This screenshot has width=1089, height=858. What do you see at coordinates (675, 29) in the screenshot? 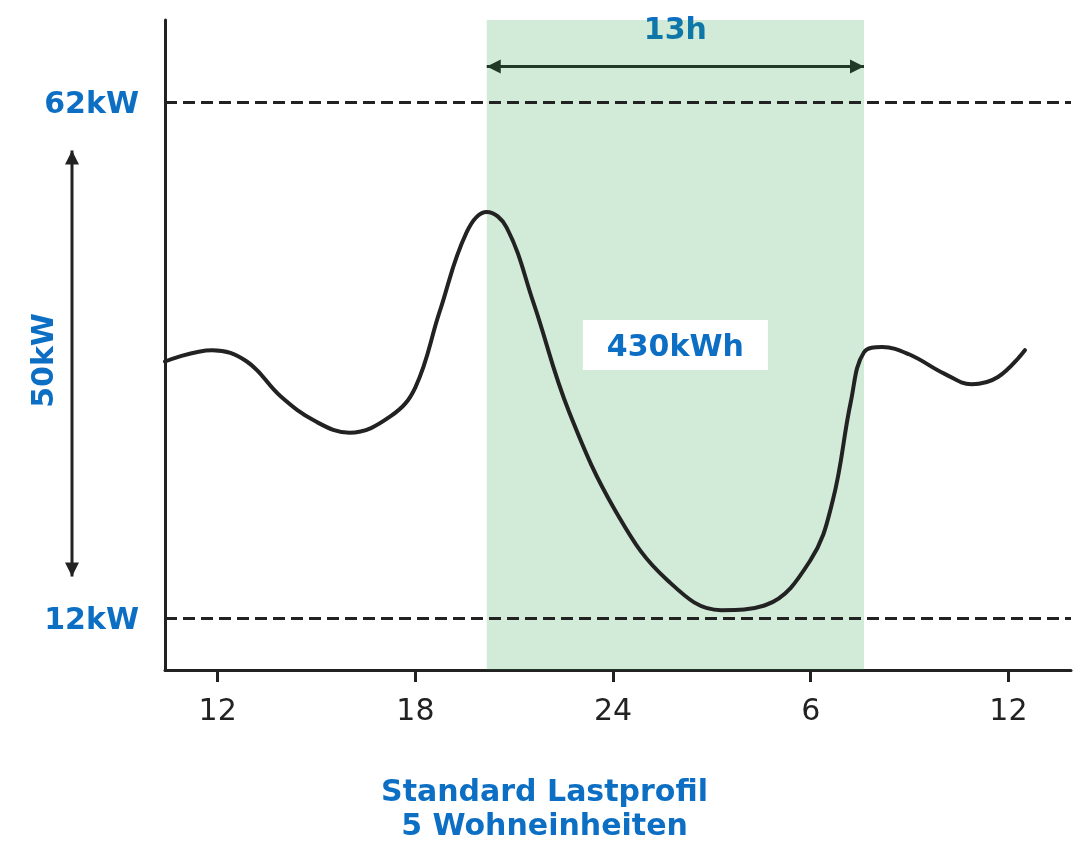
I see `annotation: 13h` at bounding box center [675, 29].